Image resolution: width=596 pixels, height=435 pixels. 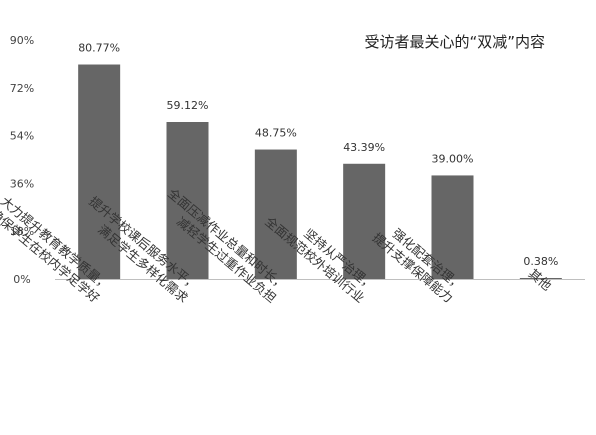 I want to click on data-label: 80.77%, so click(x=99, y=48).